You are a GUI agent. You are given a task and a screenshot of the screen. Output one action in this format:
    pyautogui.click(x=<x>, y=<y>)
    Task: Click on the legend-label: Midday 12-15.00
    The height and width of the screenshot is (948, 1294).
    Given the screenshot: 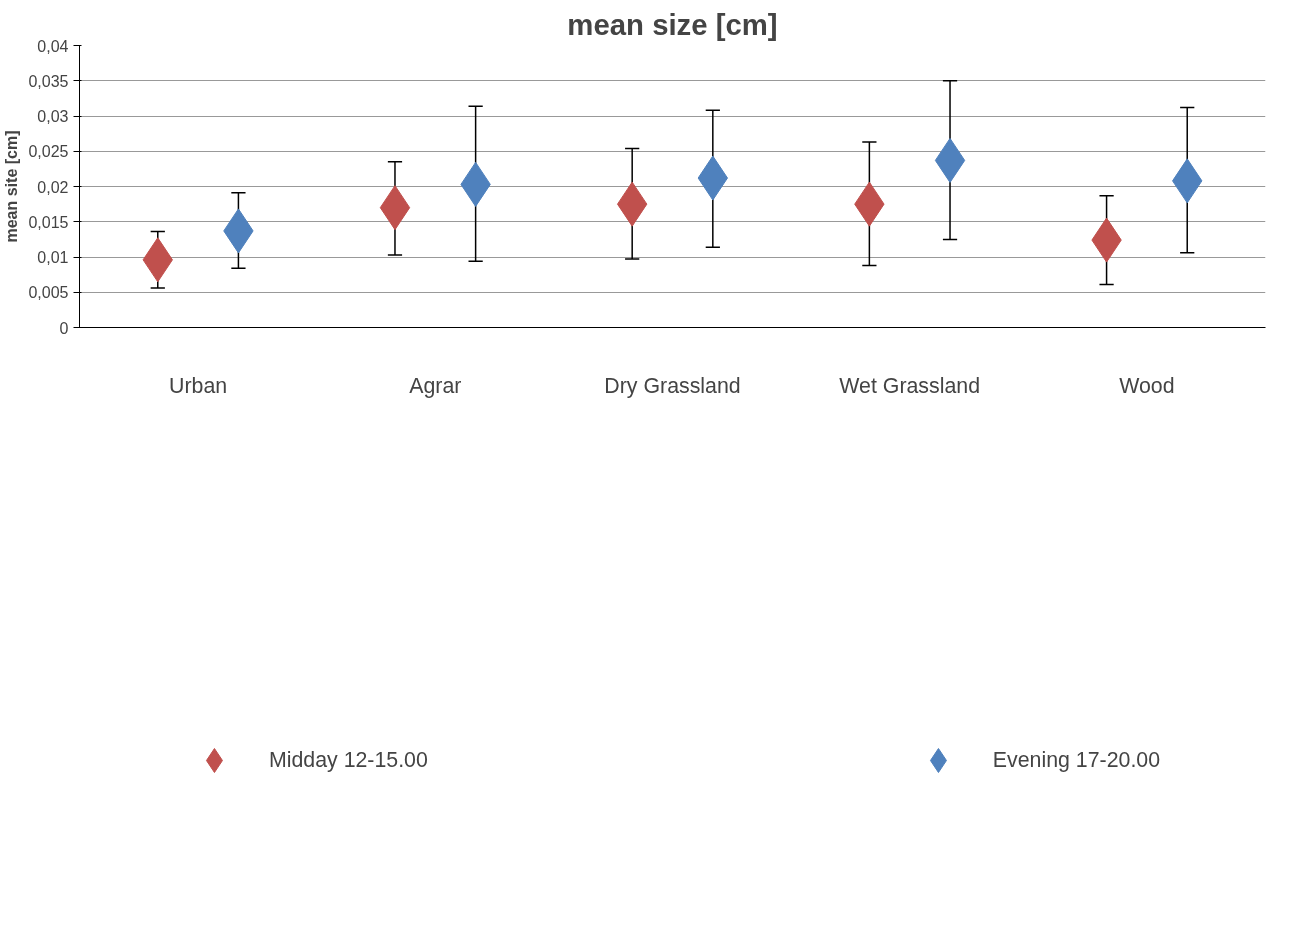 What is the action you would take?
    pyautogui.click(x=348, y=760)
    